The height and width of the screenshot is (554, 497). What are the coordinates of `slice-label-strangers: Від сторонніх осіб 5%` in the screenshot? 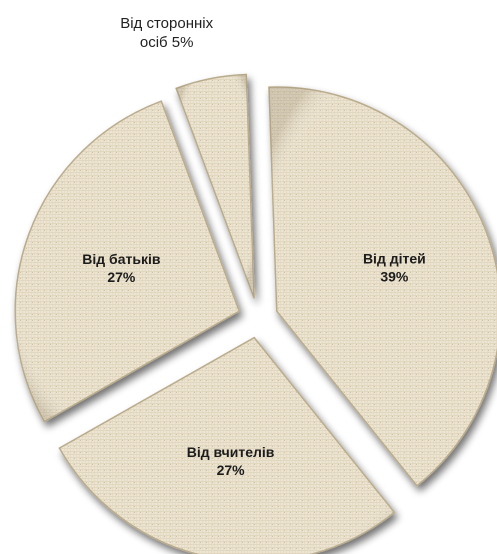 It's located at (166, 33).